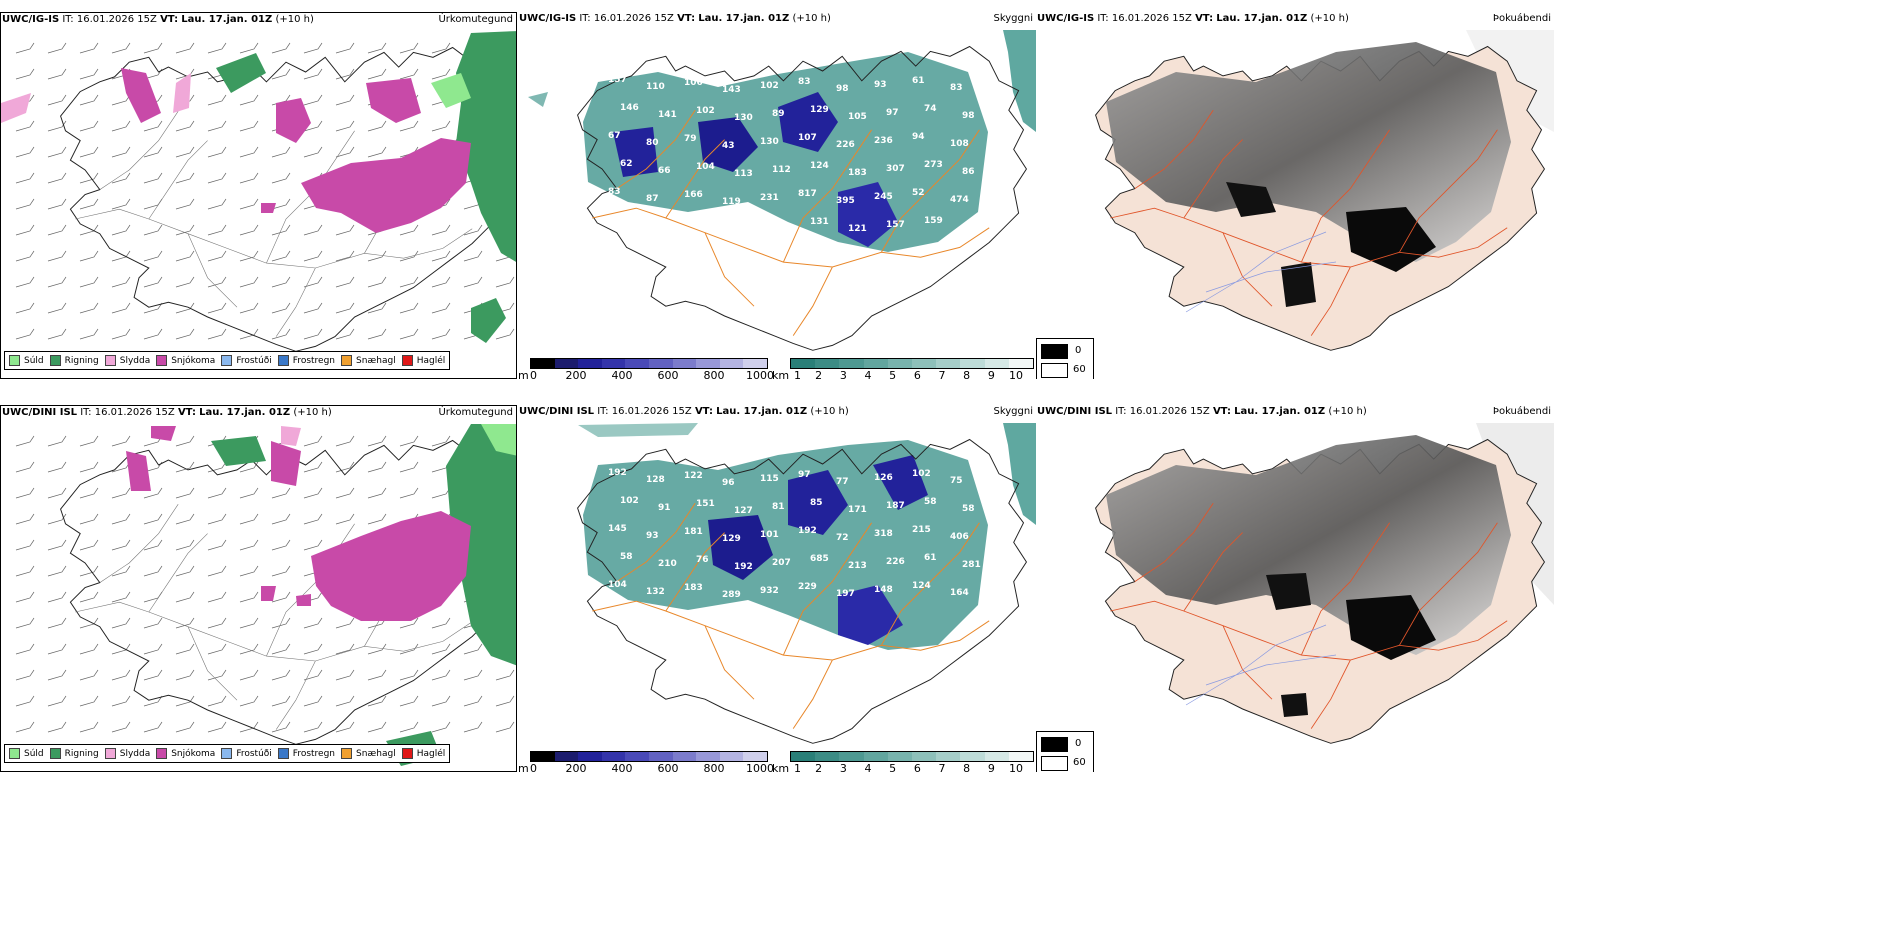  What do you see at coordinates (857, 510) in the screenshot?
I see `cloudbase-value-label: 171` at bounding box center [857, 510].